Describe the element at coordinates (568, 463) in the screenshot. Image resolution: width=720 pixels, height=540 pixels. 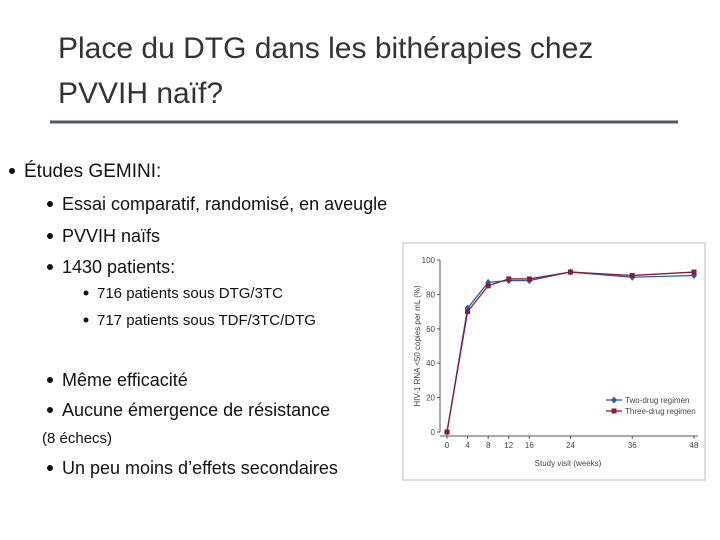
I see `x-axis-label: Study visit (weeks)` at that location.